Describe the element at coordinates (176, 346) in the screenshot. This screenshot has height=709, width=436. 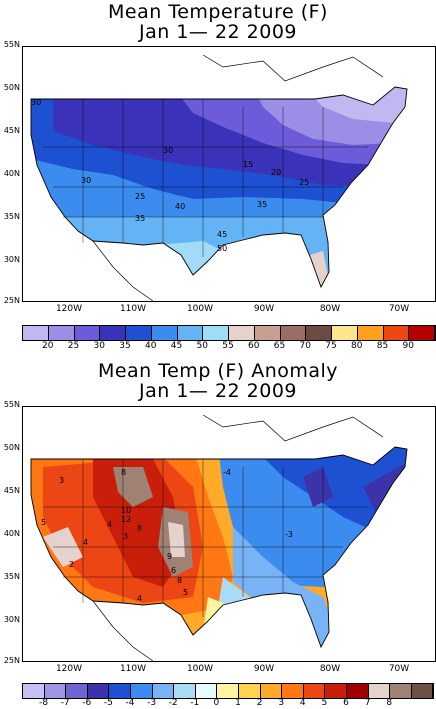
I see `legend-tick-label: 45` at that location.